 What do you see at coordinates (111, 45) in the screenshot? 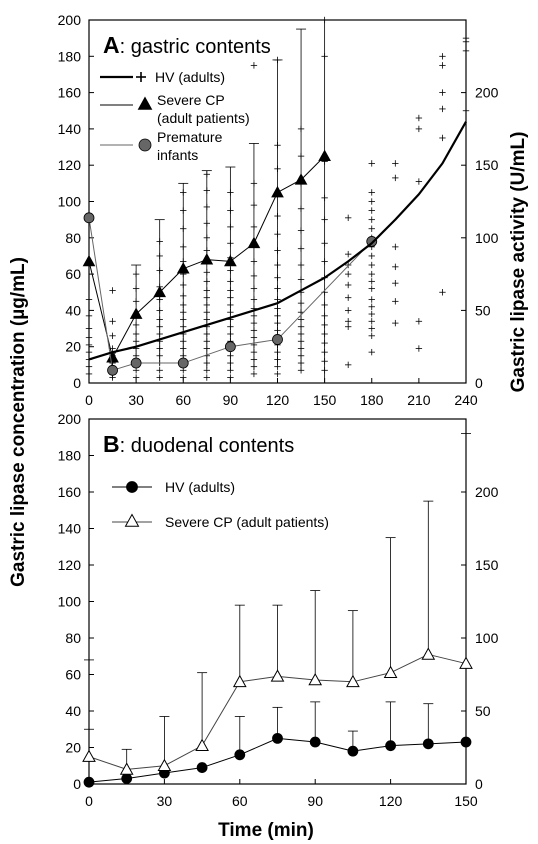
I see `panel-letter: A` at bounding box center [111, 45].